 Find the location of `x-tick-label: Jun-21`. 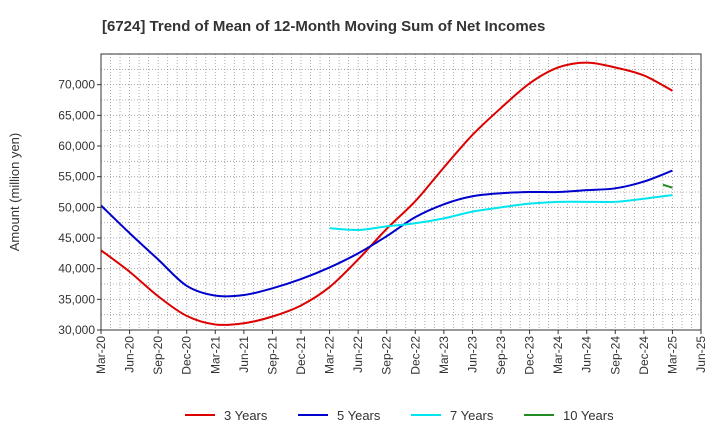

x-tick-label: Jun-21 is located at coordinates (244, 354).